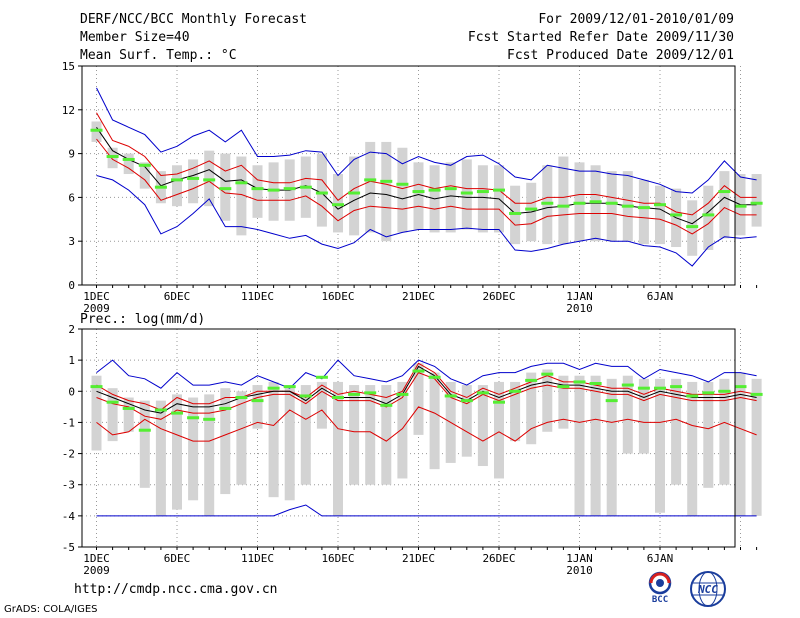 Image resolution: width=800 pixels, height=618 pixels. Describe the element at coordinates (337, 296) in the screenshot. I see `temp-xtick-label: 16DEC` at that location.